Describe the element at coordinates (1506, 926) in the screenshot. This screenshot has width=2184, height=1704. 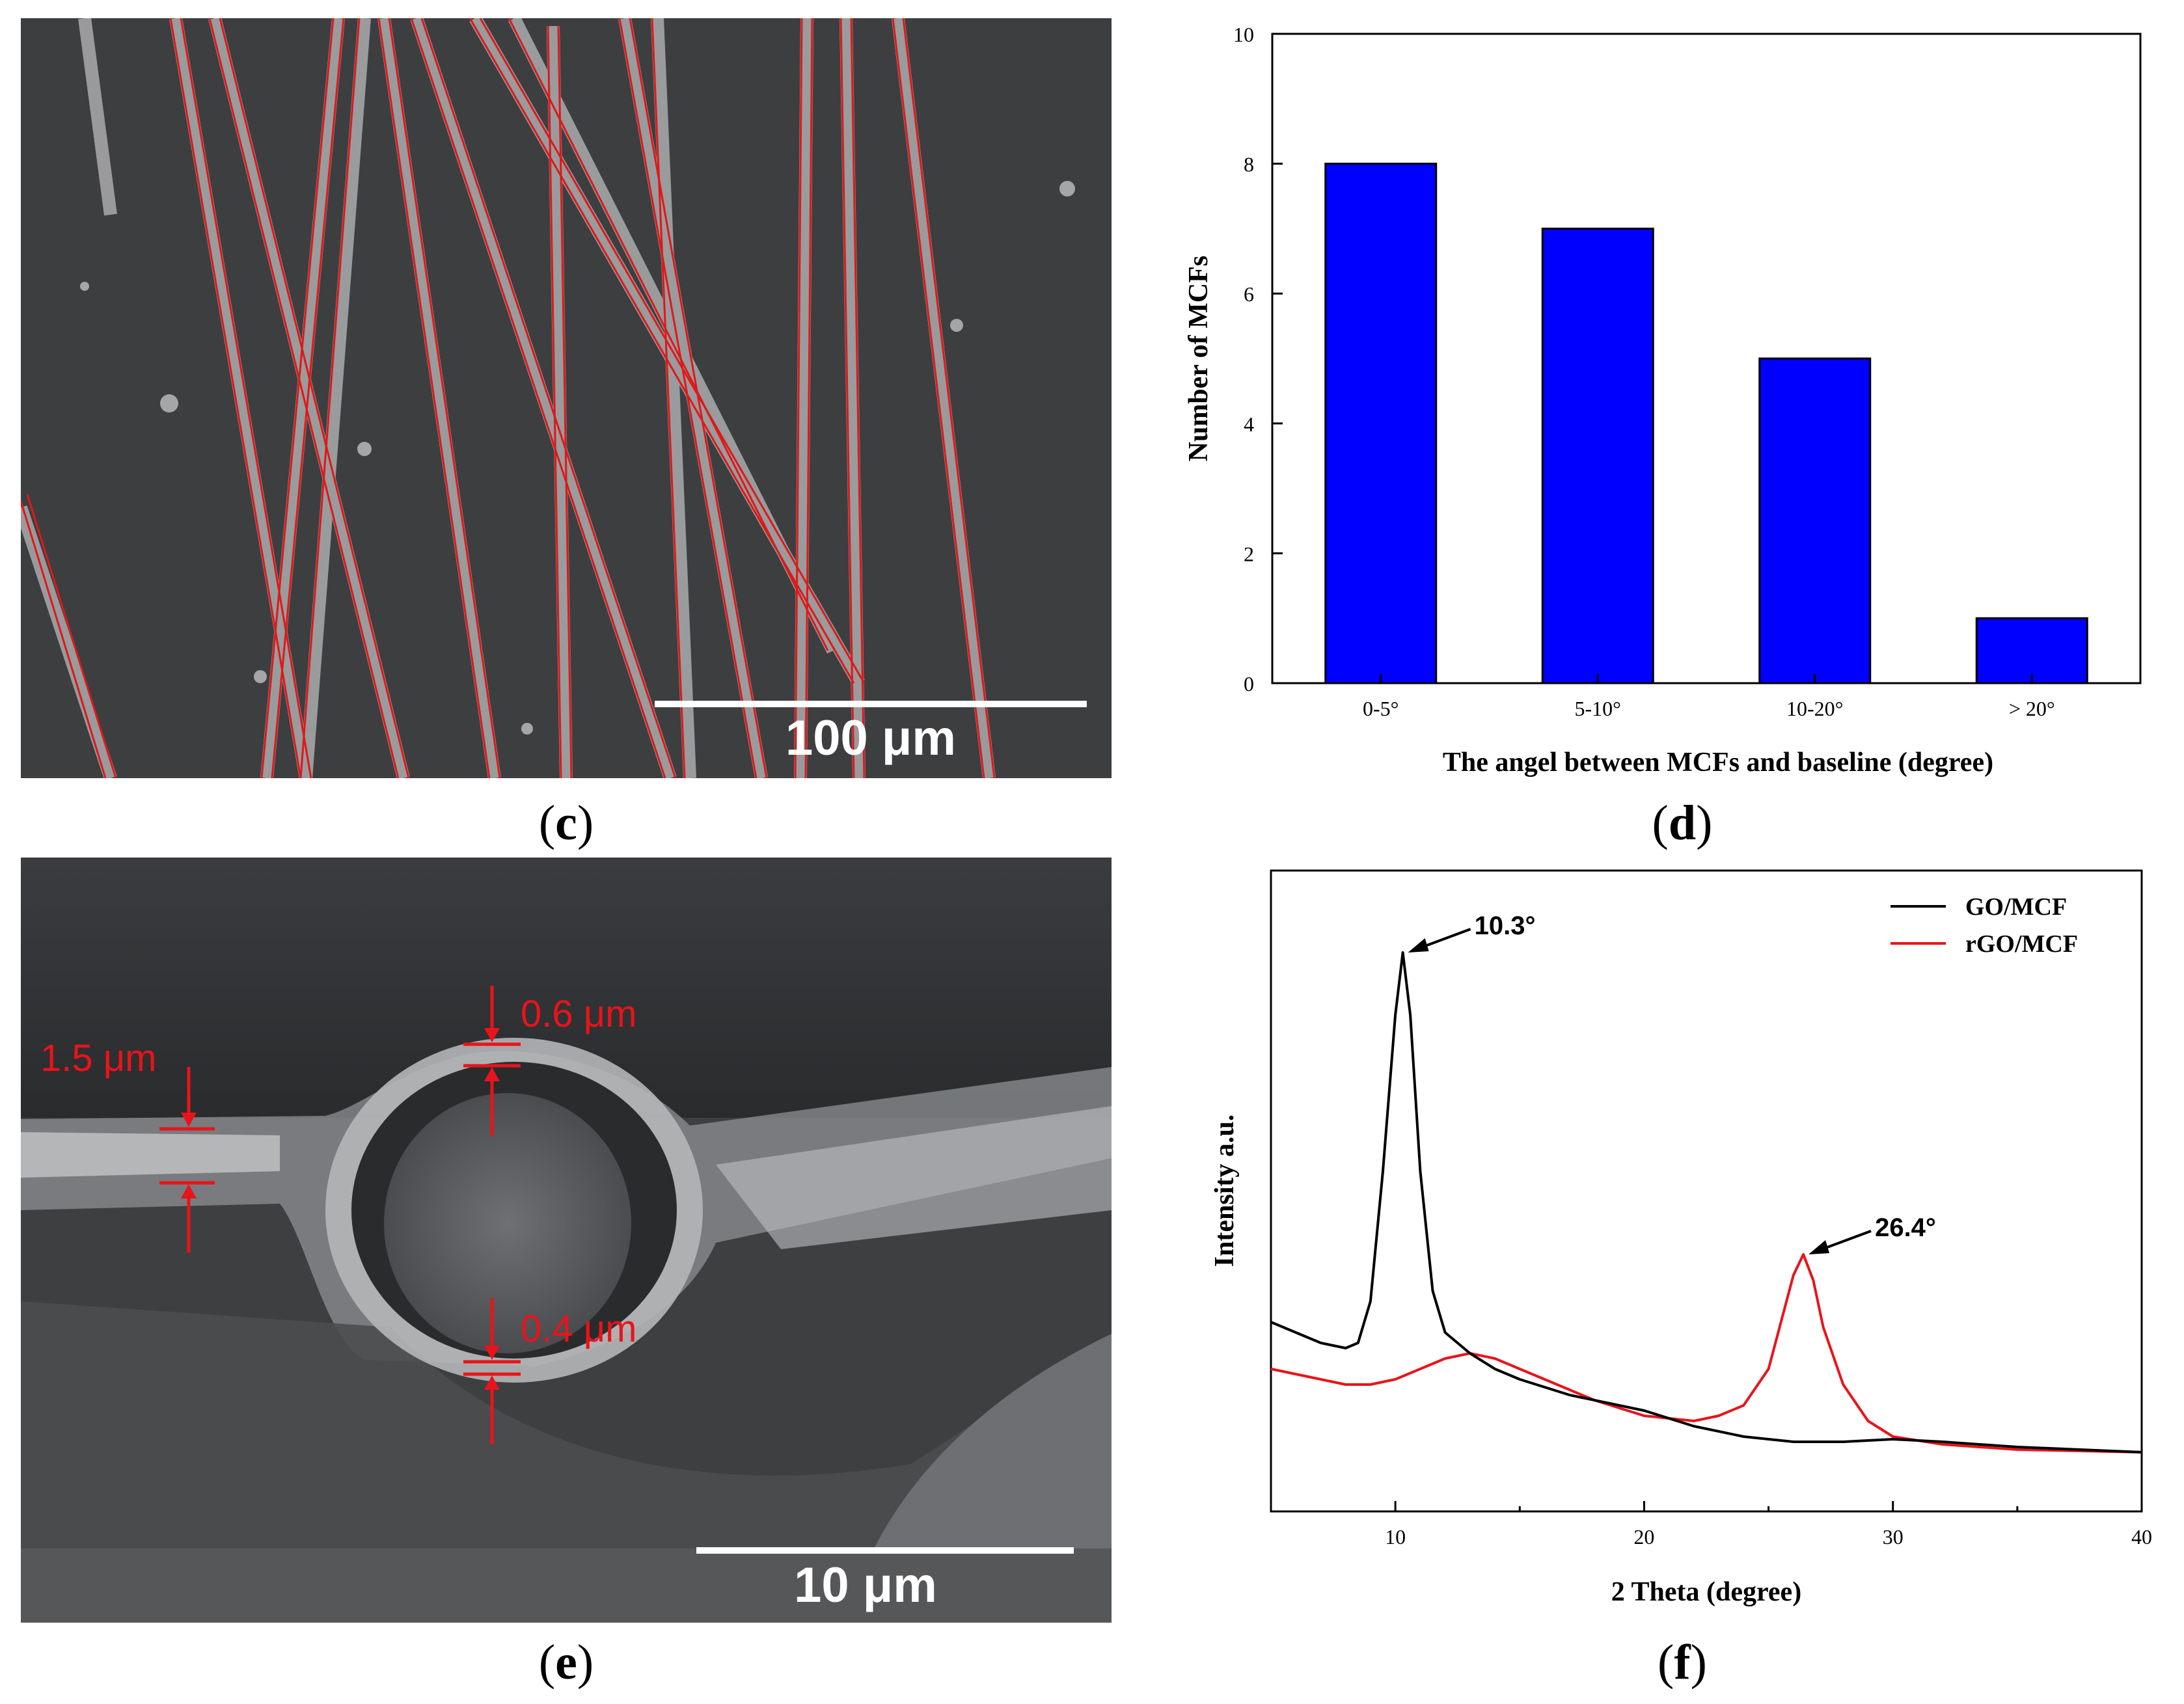
I see `peak-label-1: 10.3°` at that location.